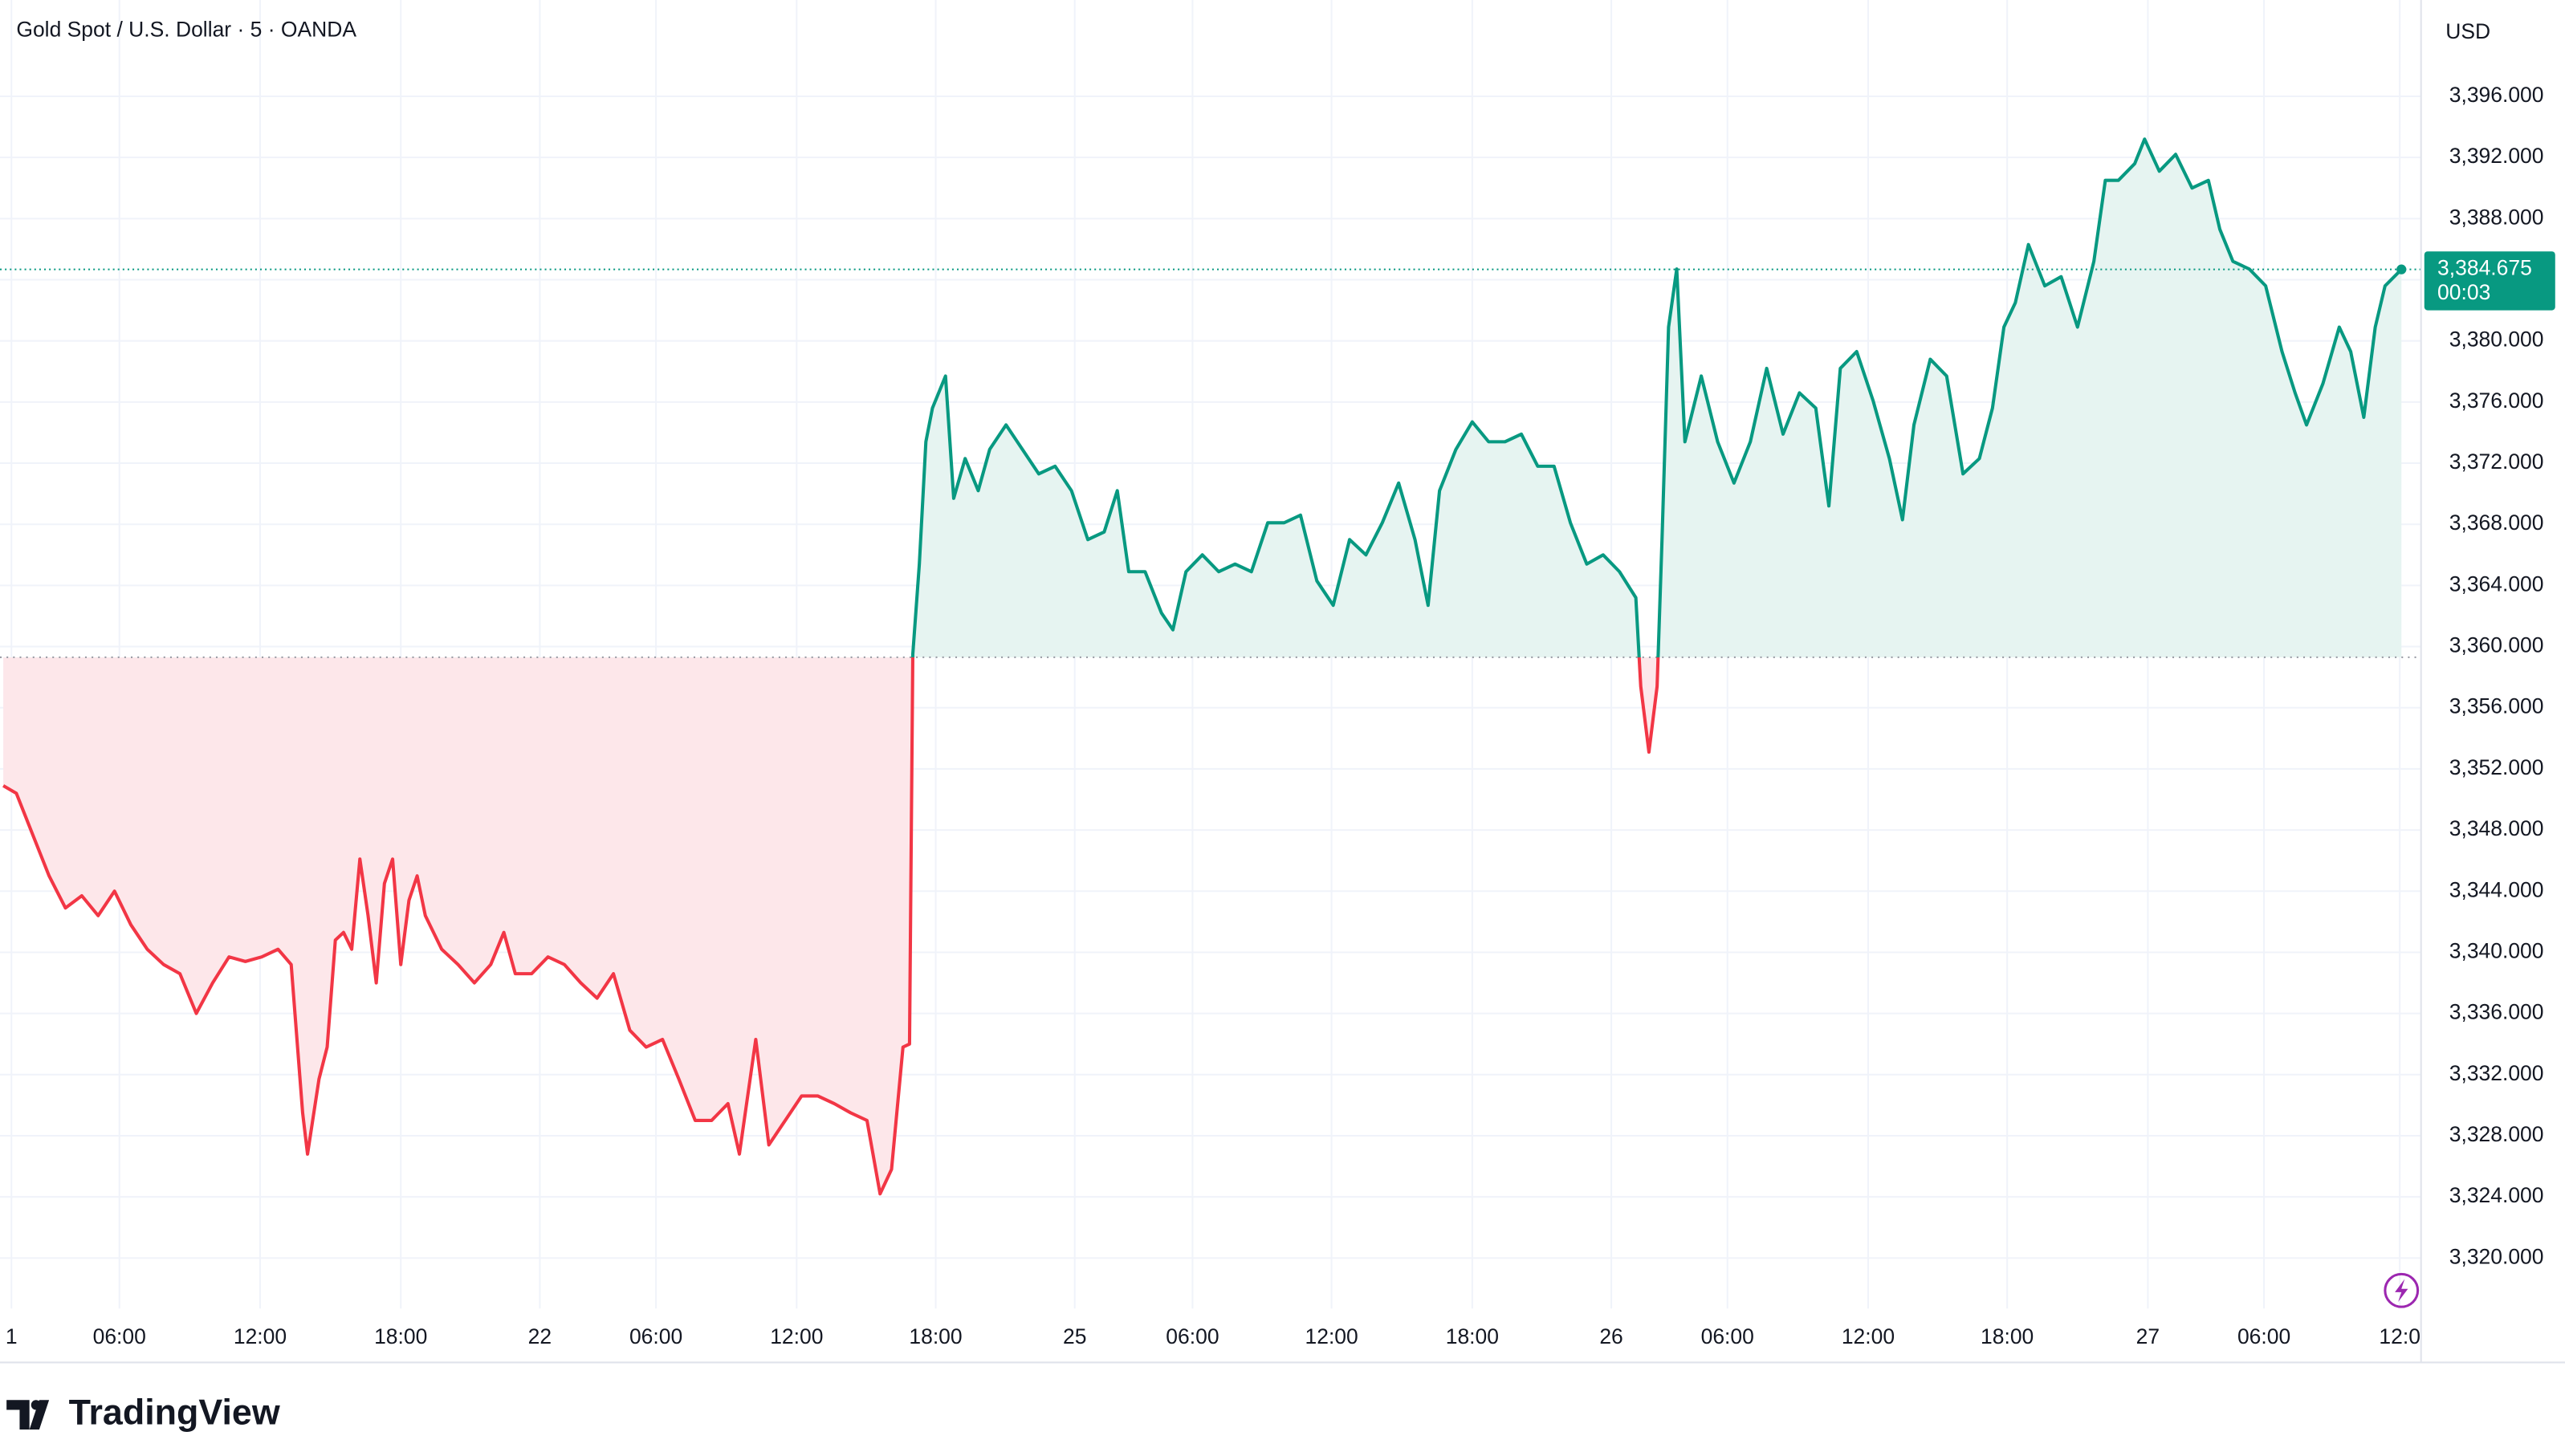 This screenshot has width=2565, height=1456. Describe the element at coordinates (2497, 1012) in the screenshot. I see `y-tick-label: 3,336.000` at that location.